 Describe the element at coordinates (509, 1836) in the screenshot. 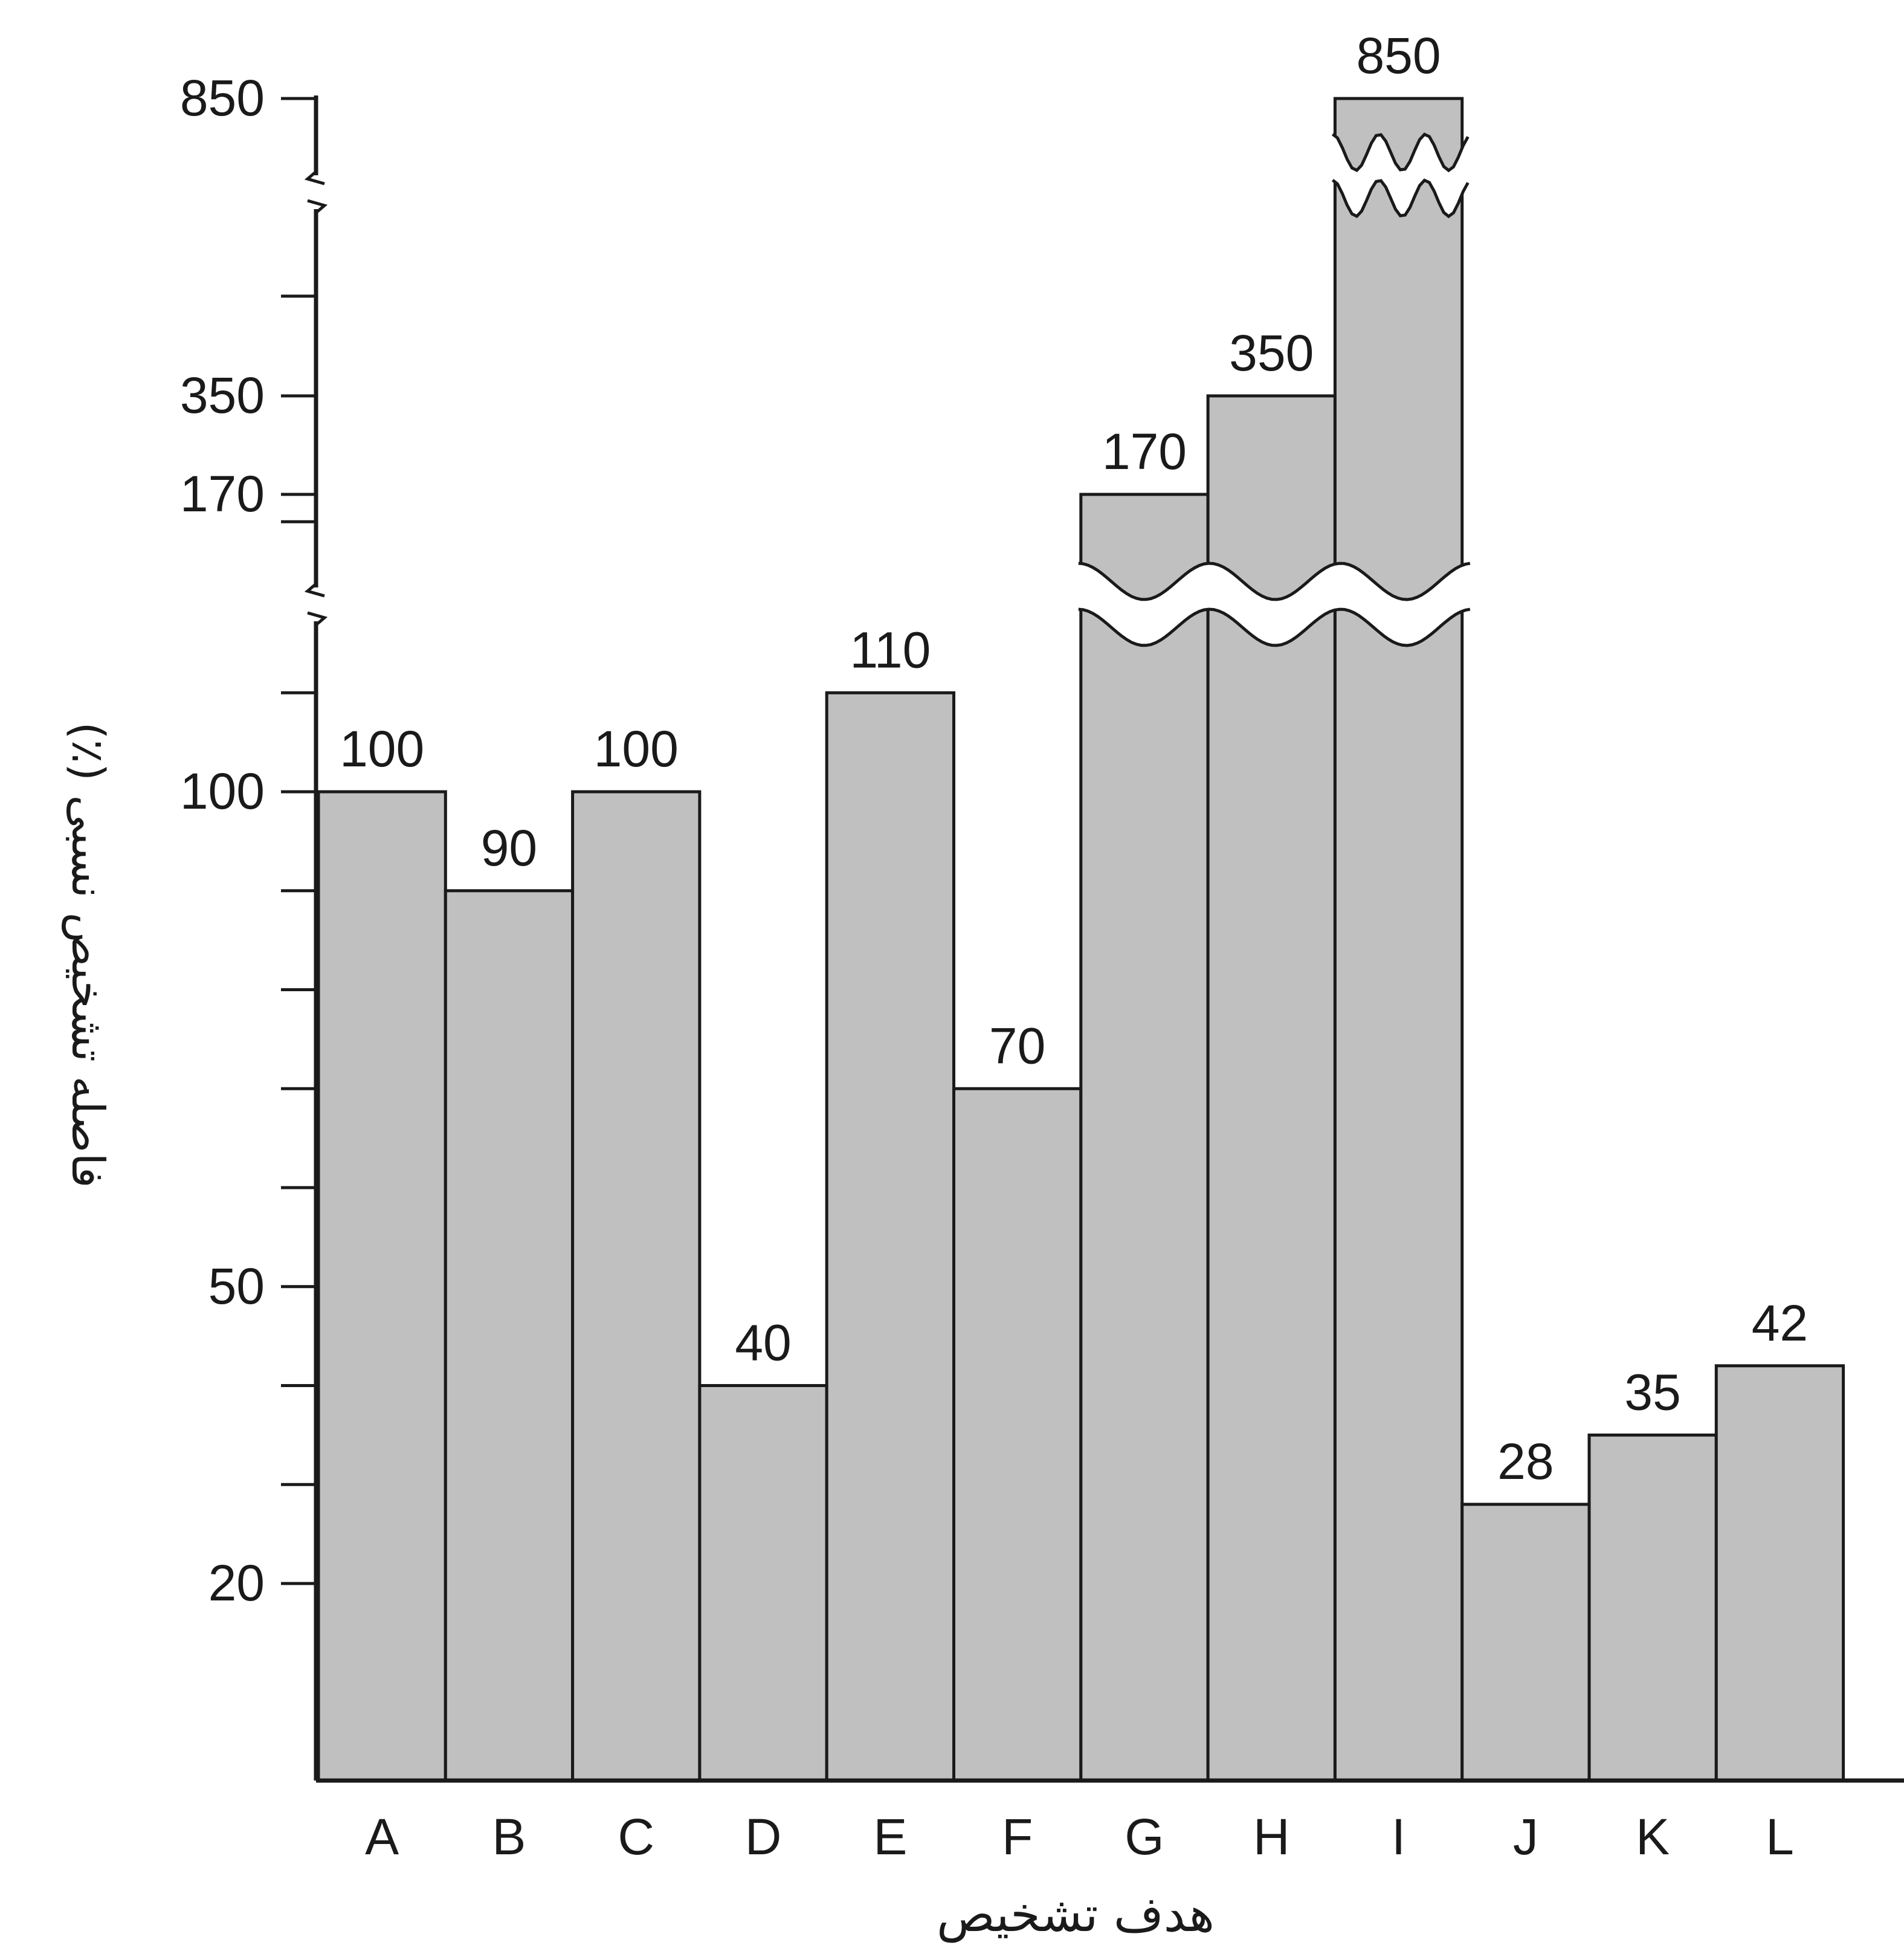

I see `x-tick-label-B: B` at that location.